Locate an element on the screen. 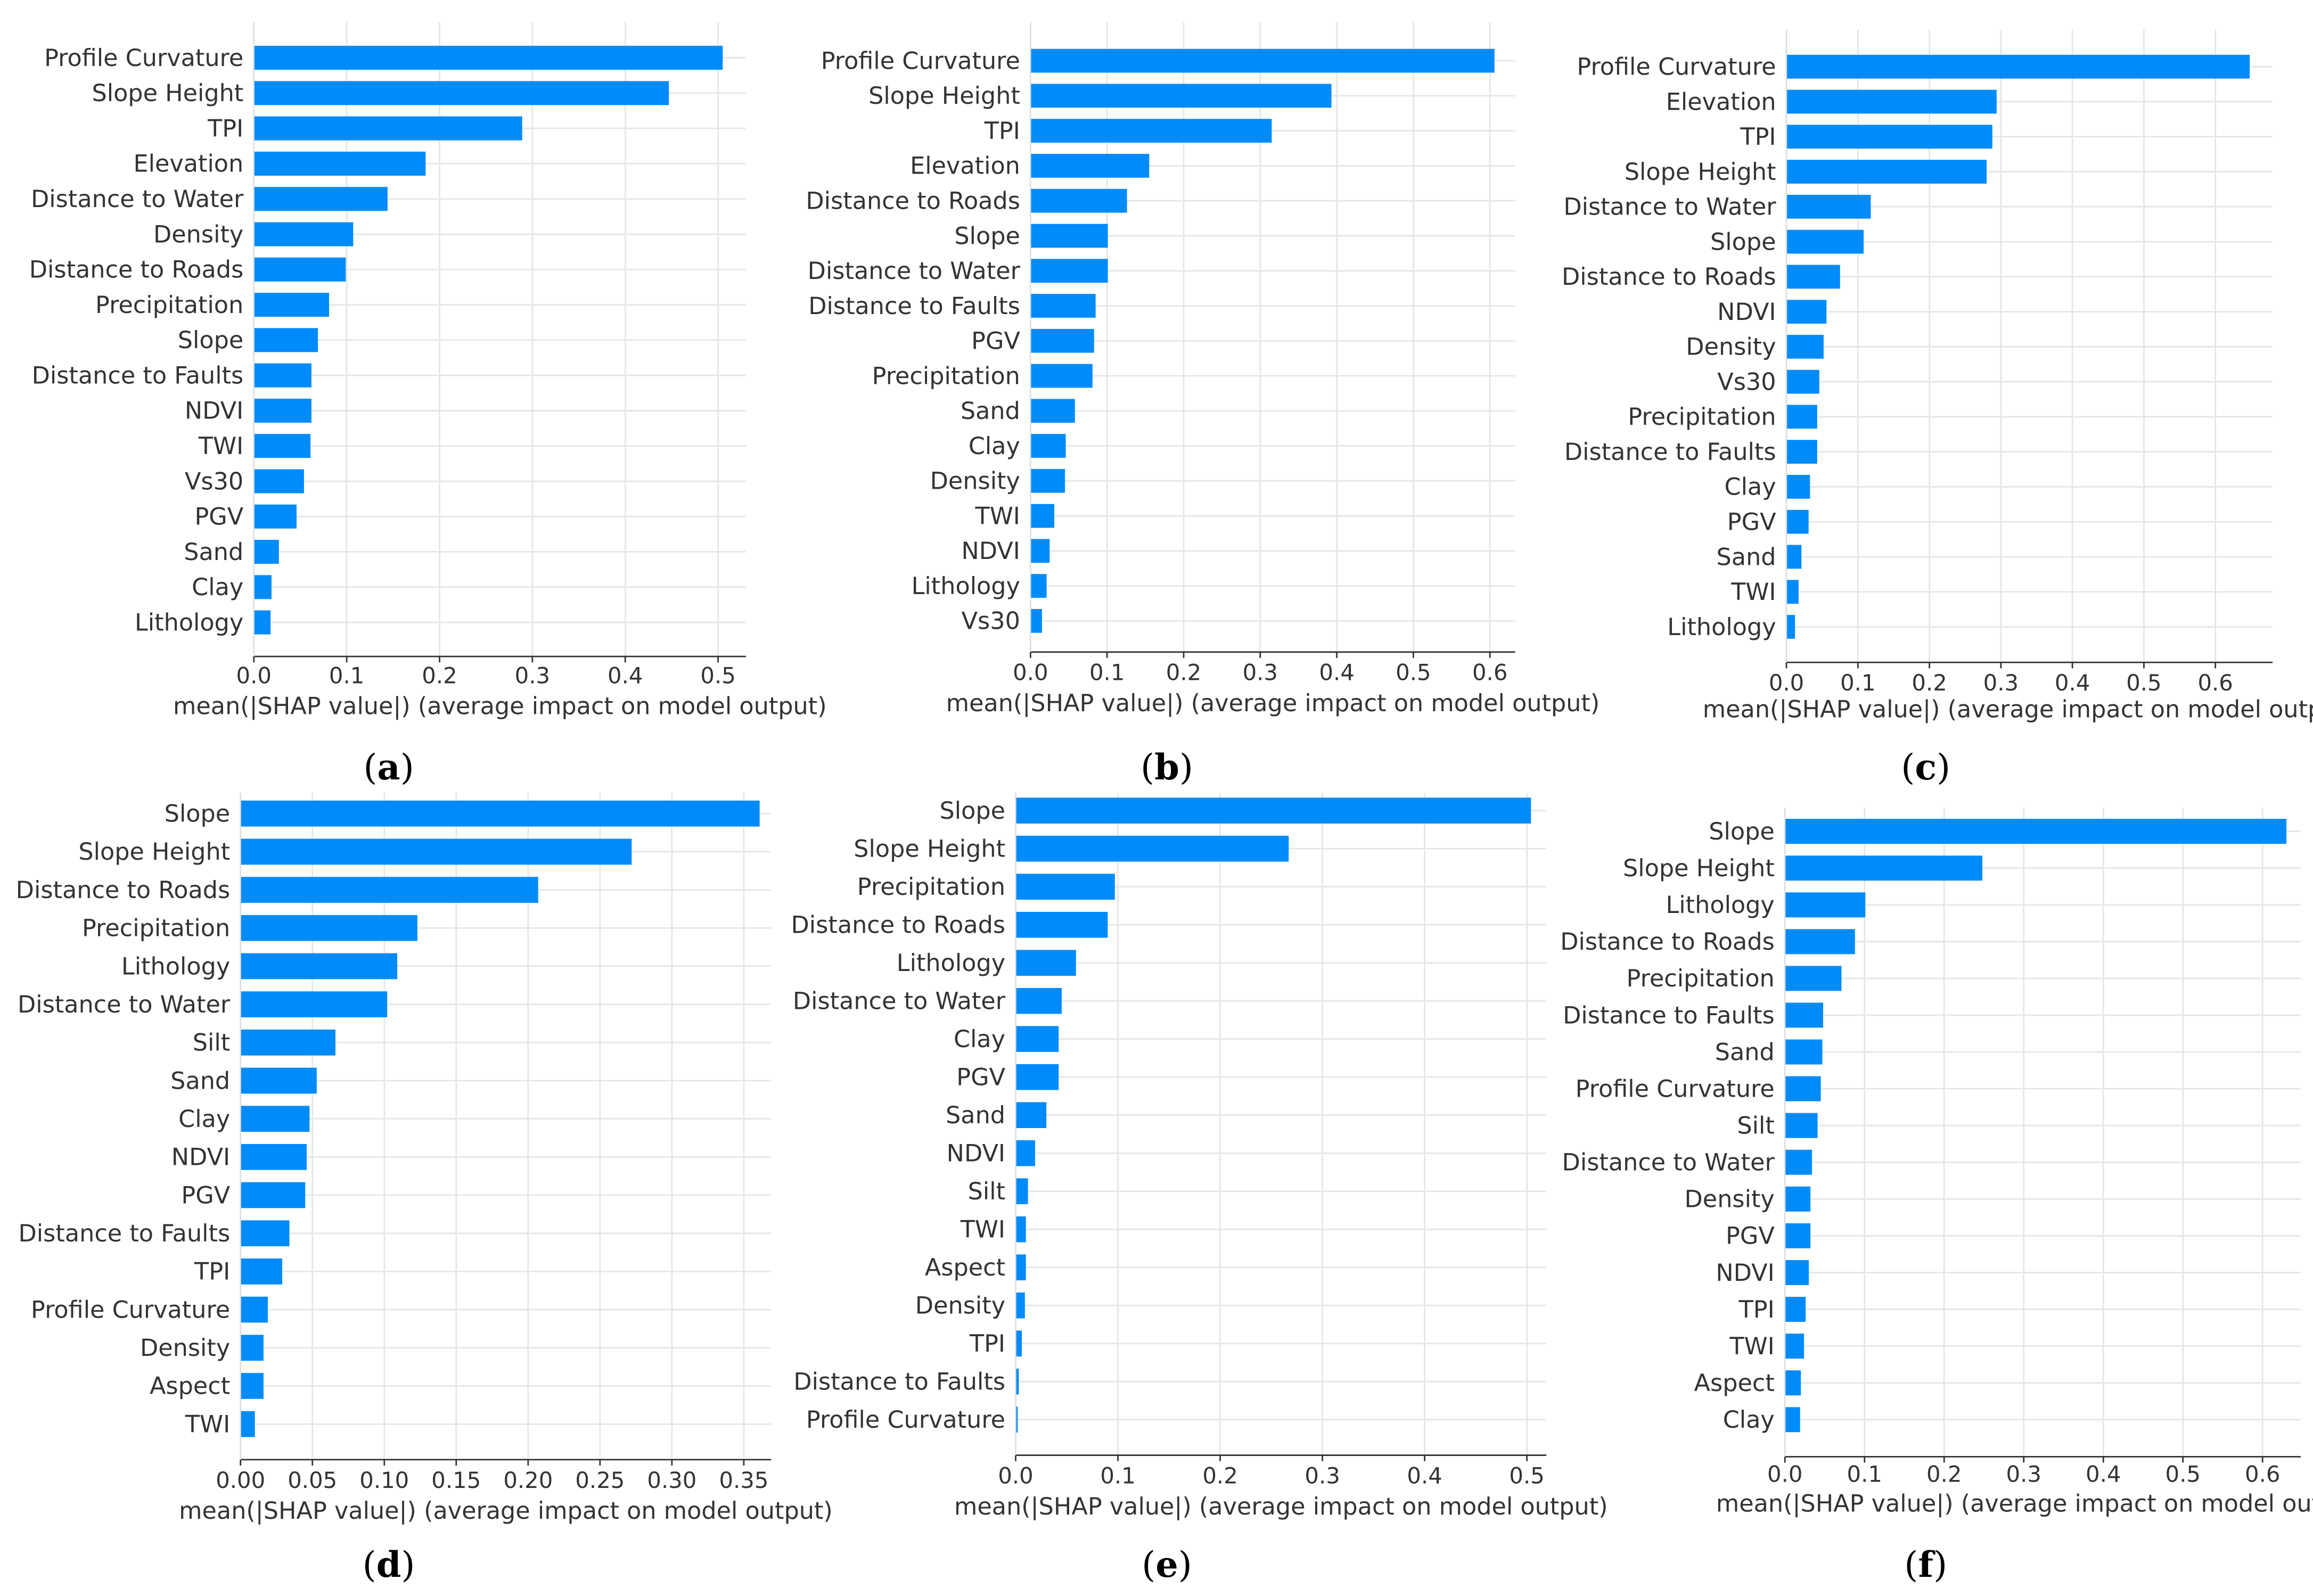 The height and width of the screenshot is (1596, 2313). panel-letter-text: f is located at coordinates (1926, 1564).